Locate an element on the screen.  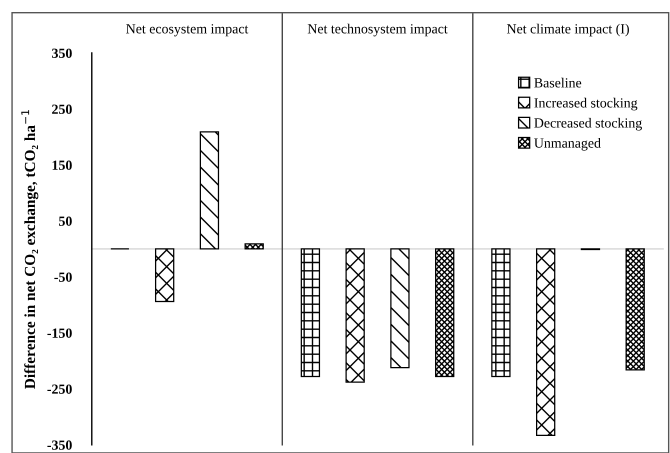
x-tick-label: Net technosystem impact is located at coordinates (378, 30).